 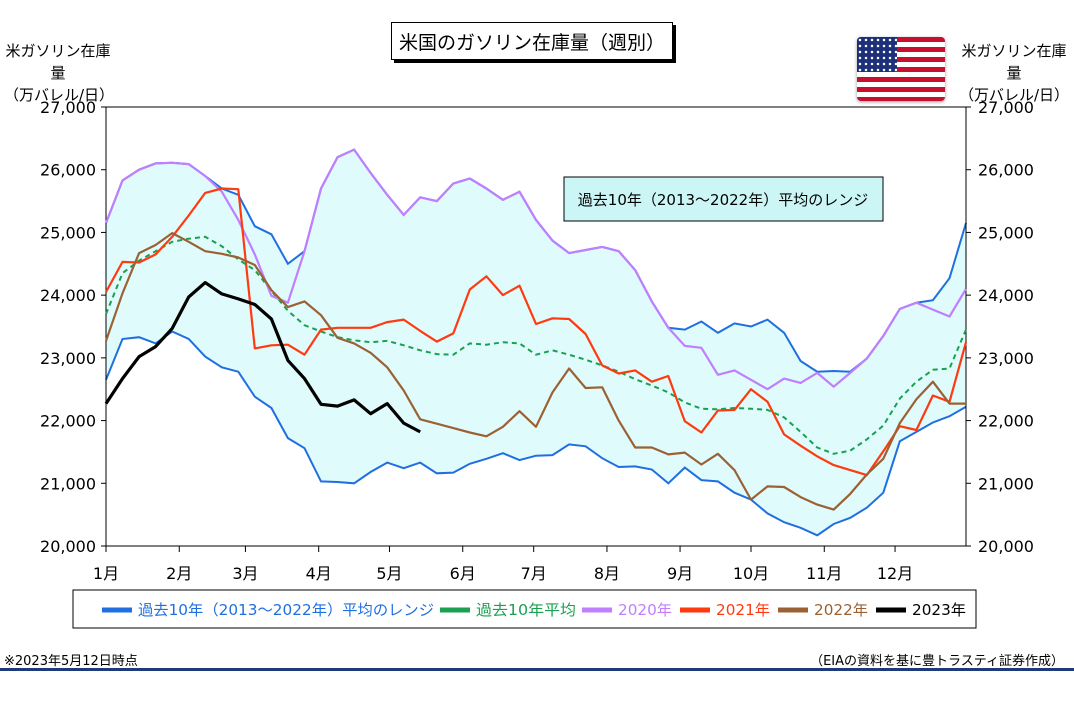 I want to click on range-annotation-label: 過去10年（2013～2022年）平均のレンジ, so click(x=723, y=200).